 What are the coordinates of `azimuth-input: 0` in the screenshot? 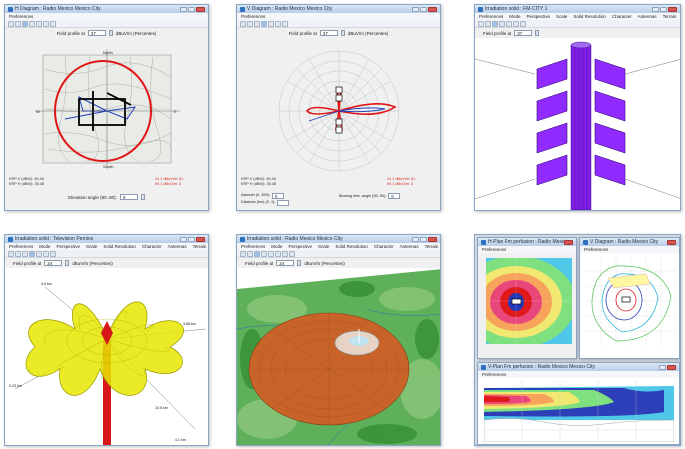 It's located at (277, 195).